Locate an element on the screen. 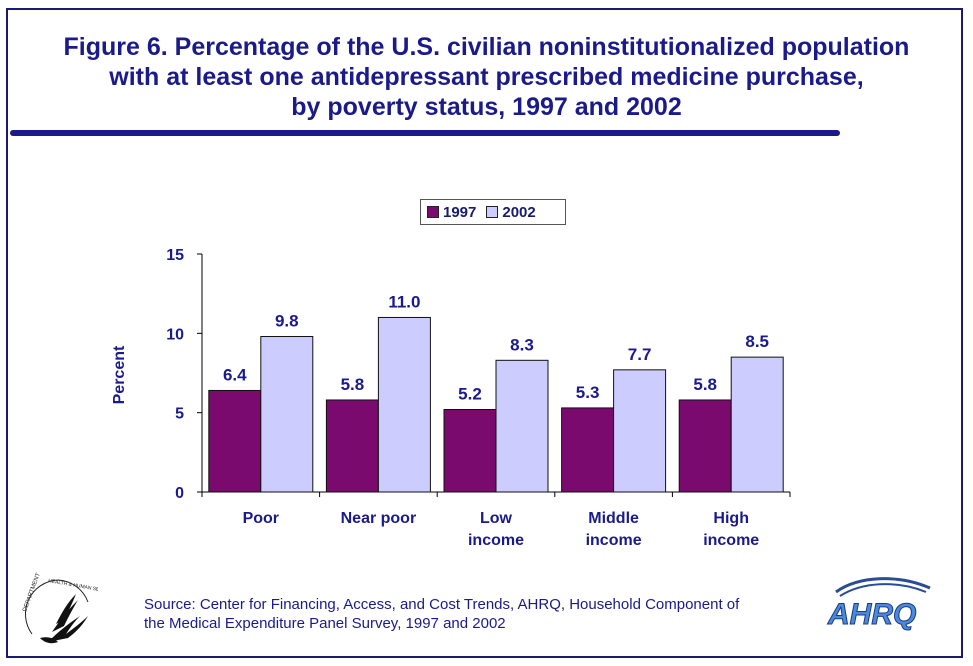 Image resolution: width=973 pixels, height=666 pixels. svg-text: HEALTH & HUMAN SERVICES is located at coordinates (73, 587).